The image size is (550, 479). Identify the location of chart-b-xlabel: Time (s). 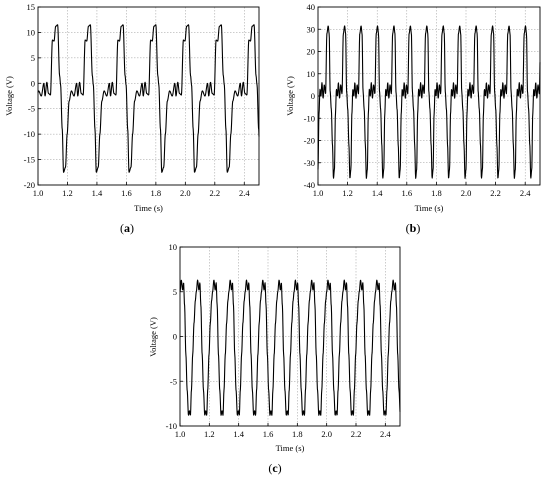
(429, 208).